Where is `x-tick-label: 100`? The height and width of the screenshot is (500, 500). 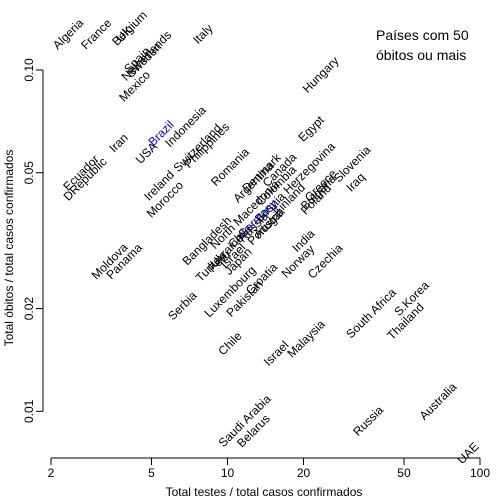 x-tick-label: 100 is located at coordinates (480, 473).